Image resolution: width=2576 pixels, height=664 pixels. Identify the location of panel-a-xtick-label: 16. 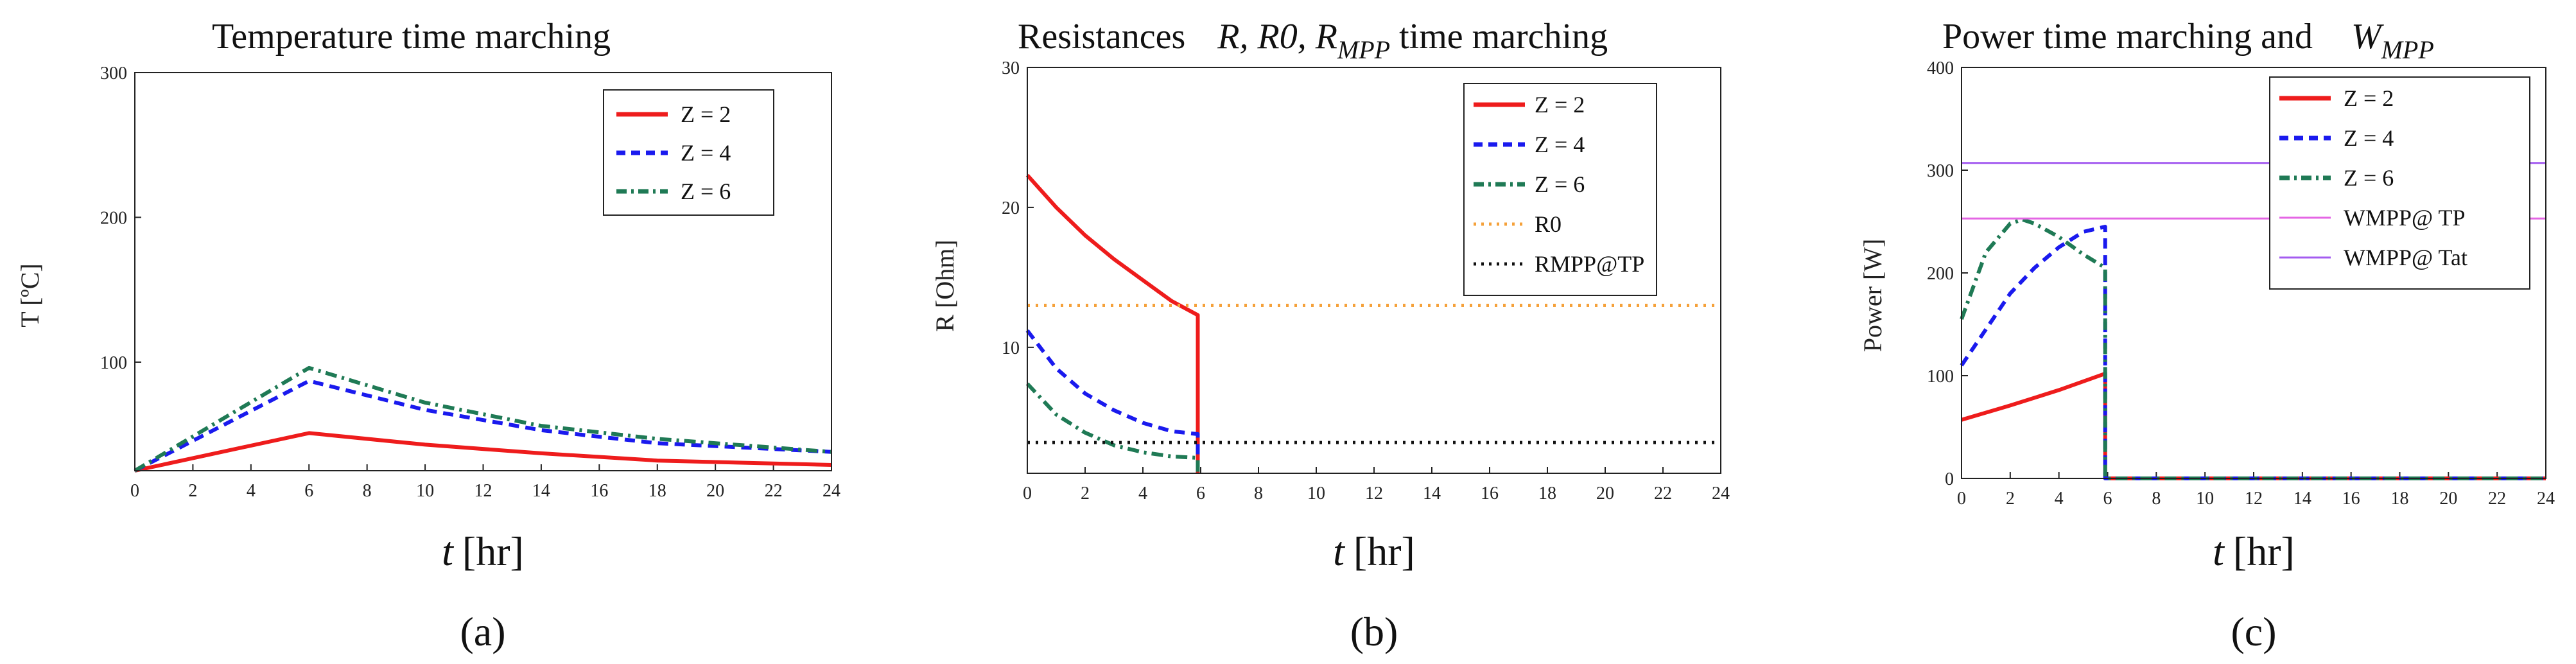
(599, 491).